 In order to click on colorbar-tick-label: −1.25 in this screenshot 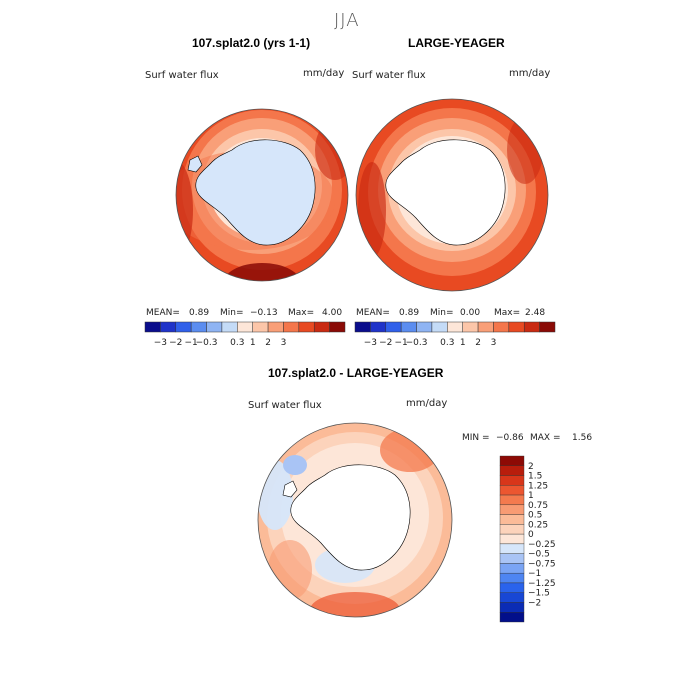, I will do `click(542, 584)`.